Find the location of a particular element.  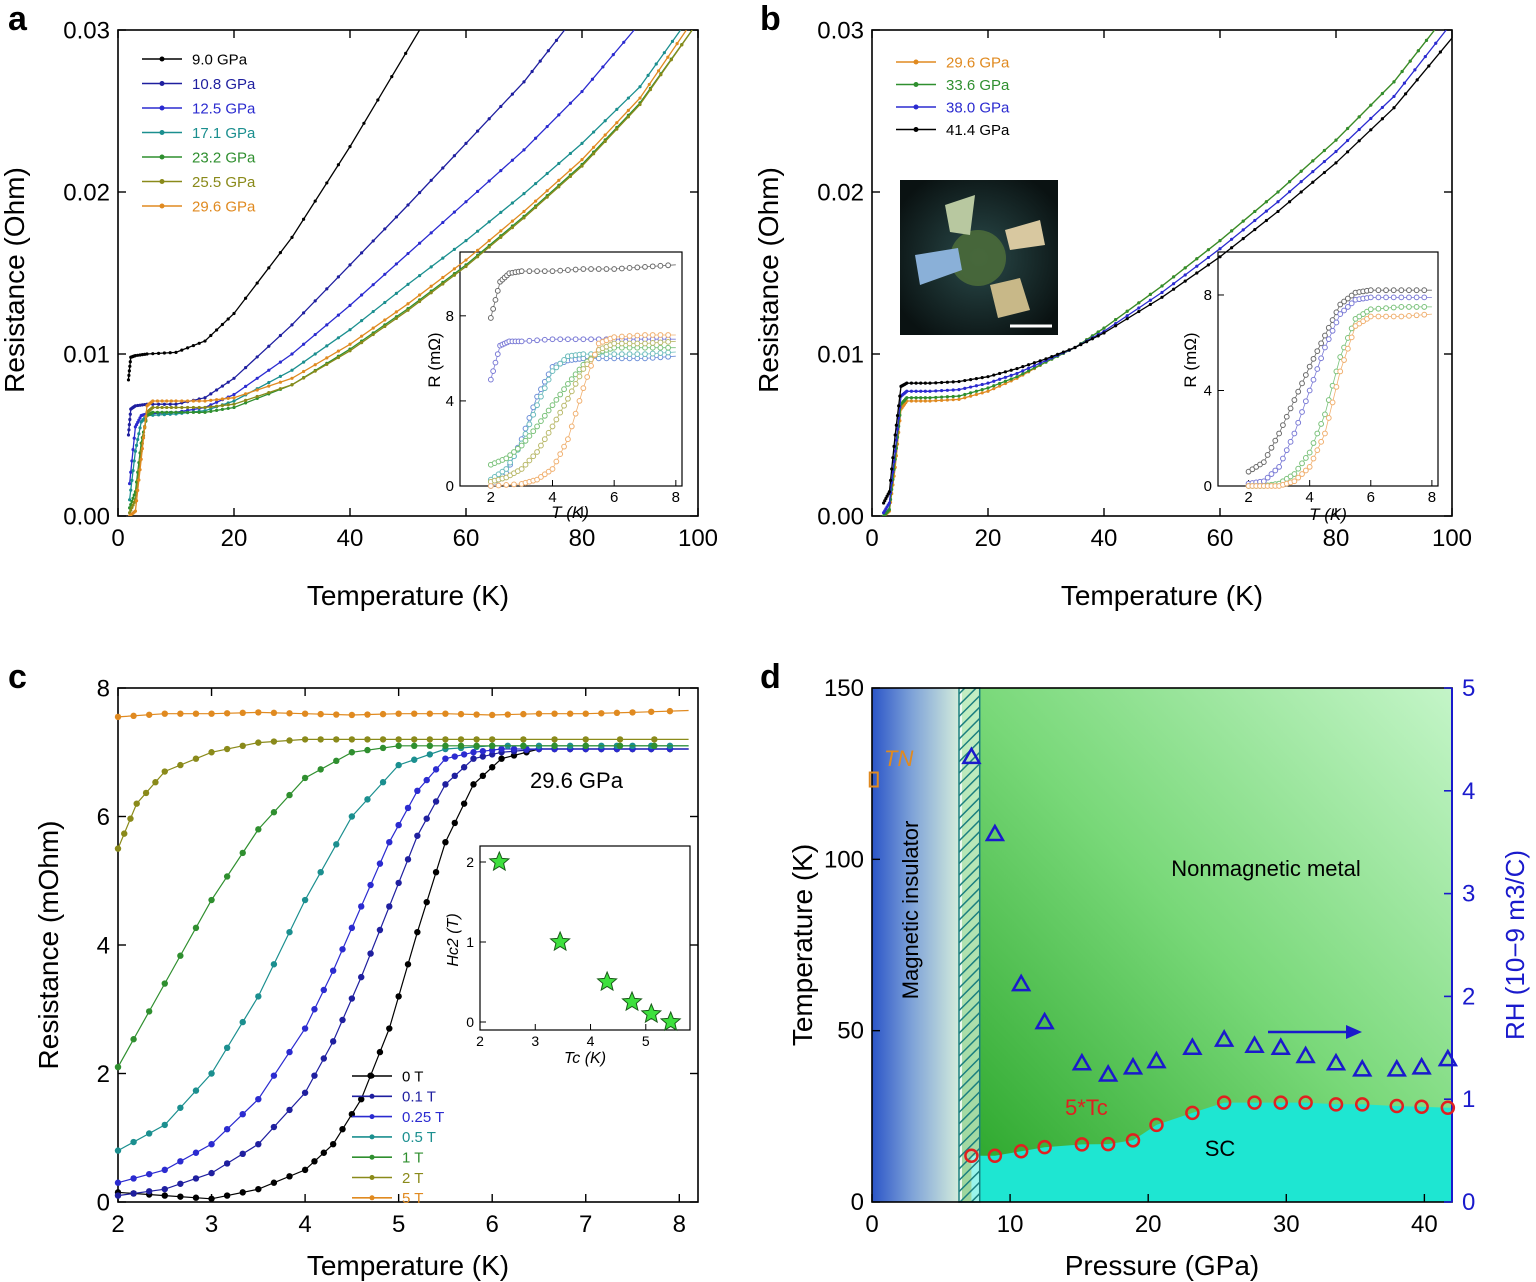

legend-marker is located at coordinates (162, 83).